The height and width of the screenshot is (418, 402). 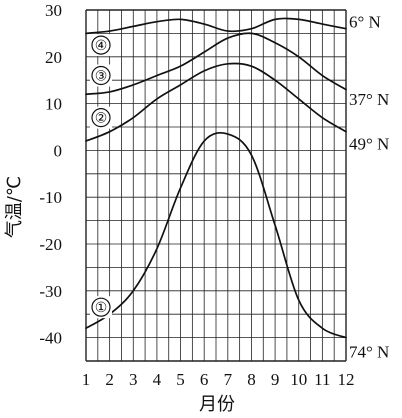 What do you see at coordinates (50, 291) in the screenshot?
I see `y-tick-label: -30` at bounding box center [50, 291].